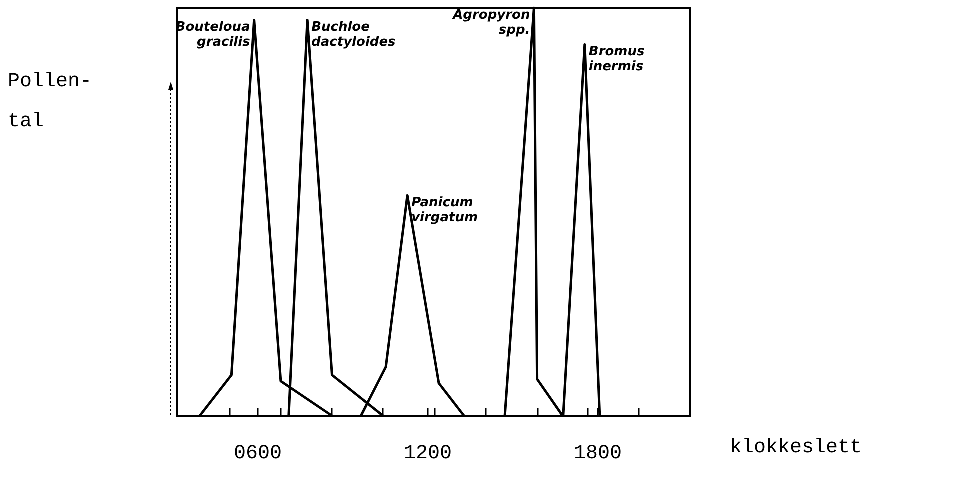 The image size is (976, 482). What do you see at coordinates (213, 35) in the screenshot?
I see `series-label: Bouteloua gracilis` at bounding box center [213, 35].